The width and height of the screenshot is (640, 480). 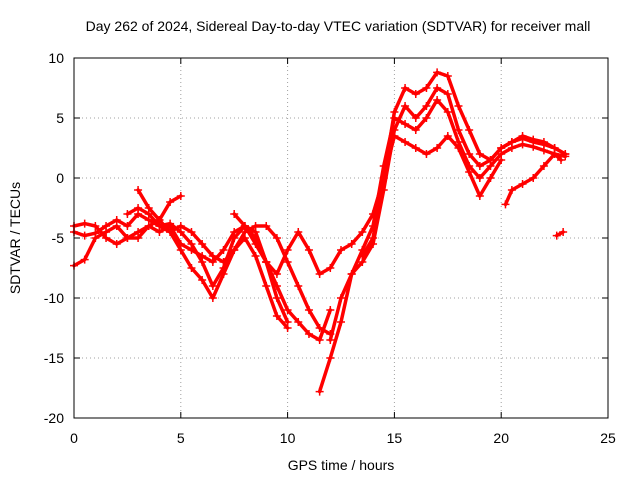 I want to click on x-axis-label: GPS time / hours, so click(x=341, y=465).